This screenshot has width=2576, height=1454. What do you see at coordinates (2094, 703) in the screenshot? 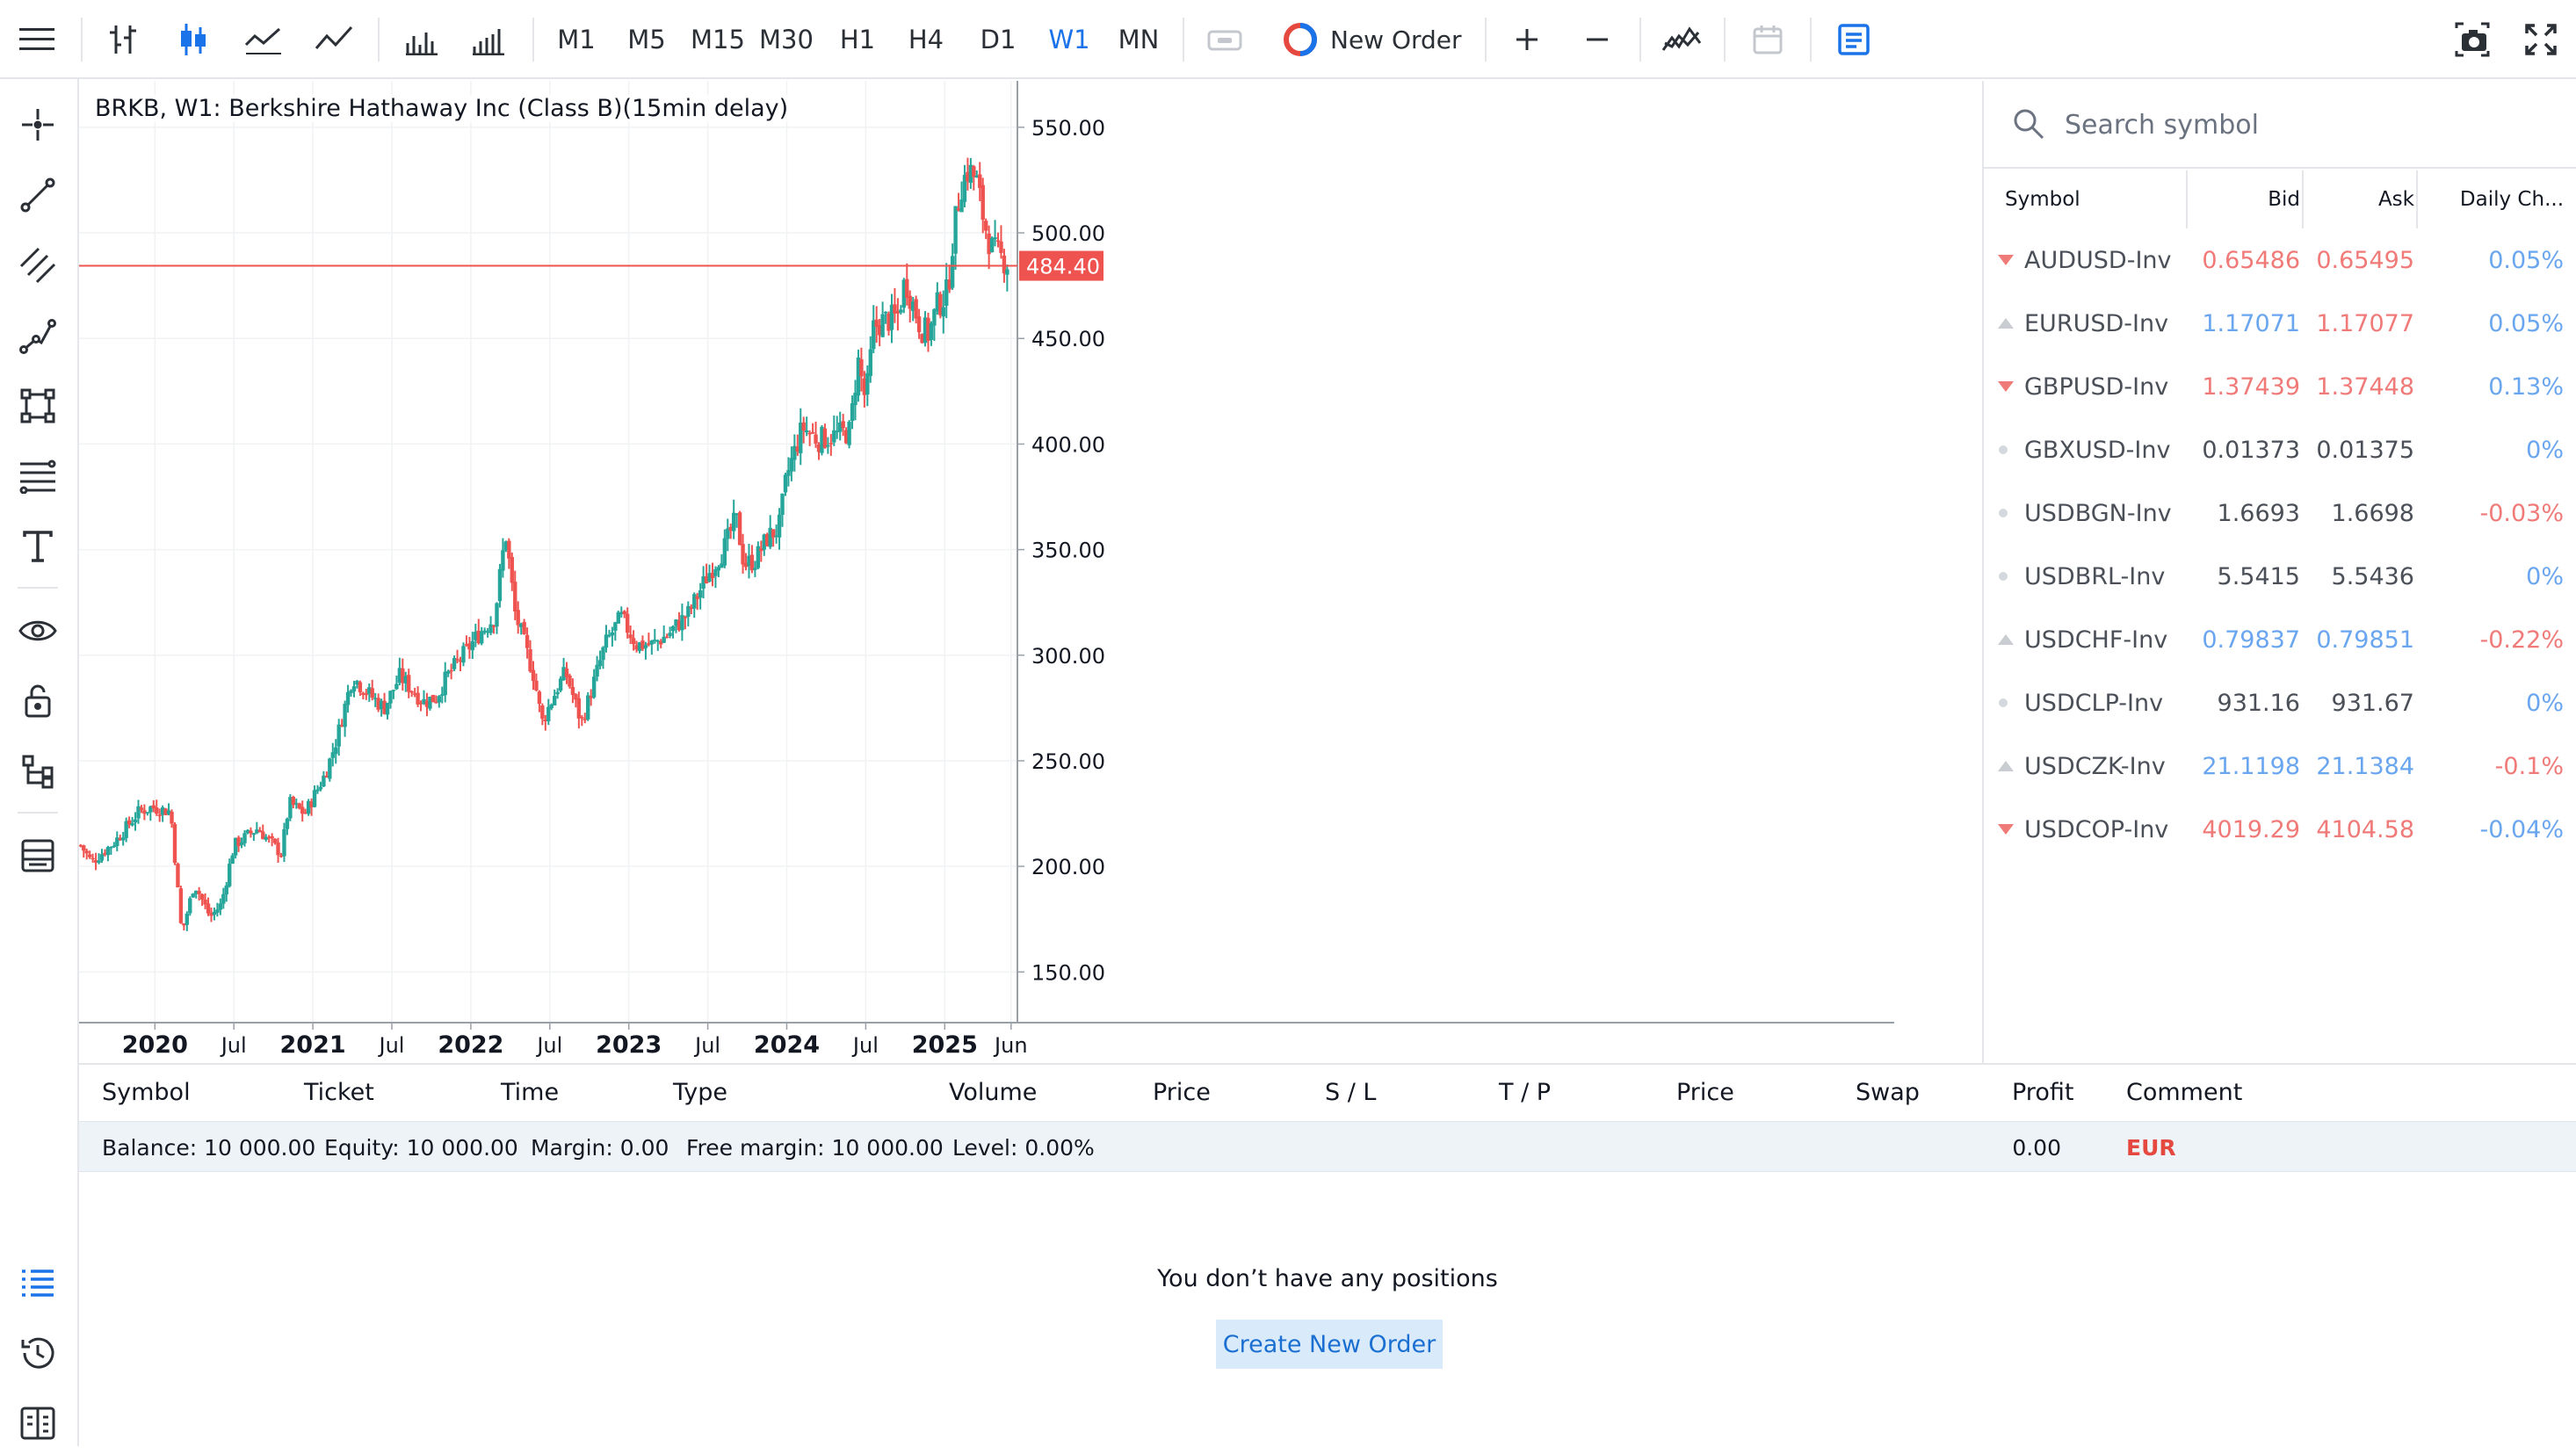
I see `watchlist-symbol: USDCLP-Inv` at bounding box center [2094, 703].